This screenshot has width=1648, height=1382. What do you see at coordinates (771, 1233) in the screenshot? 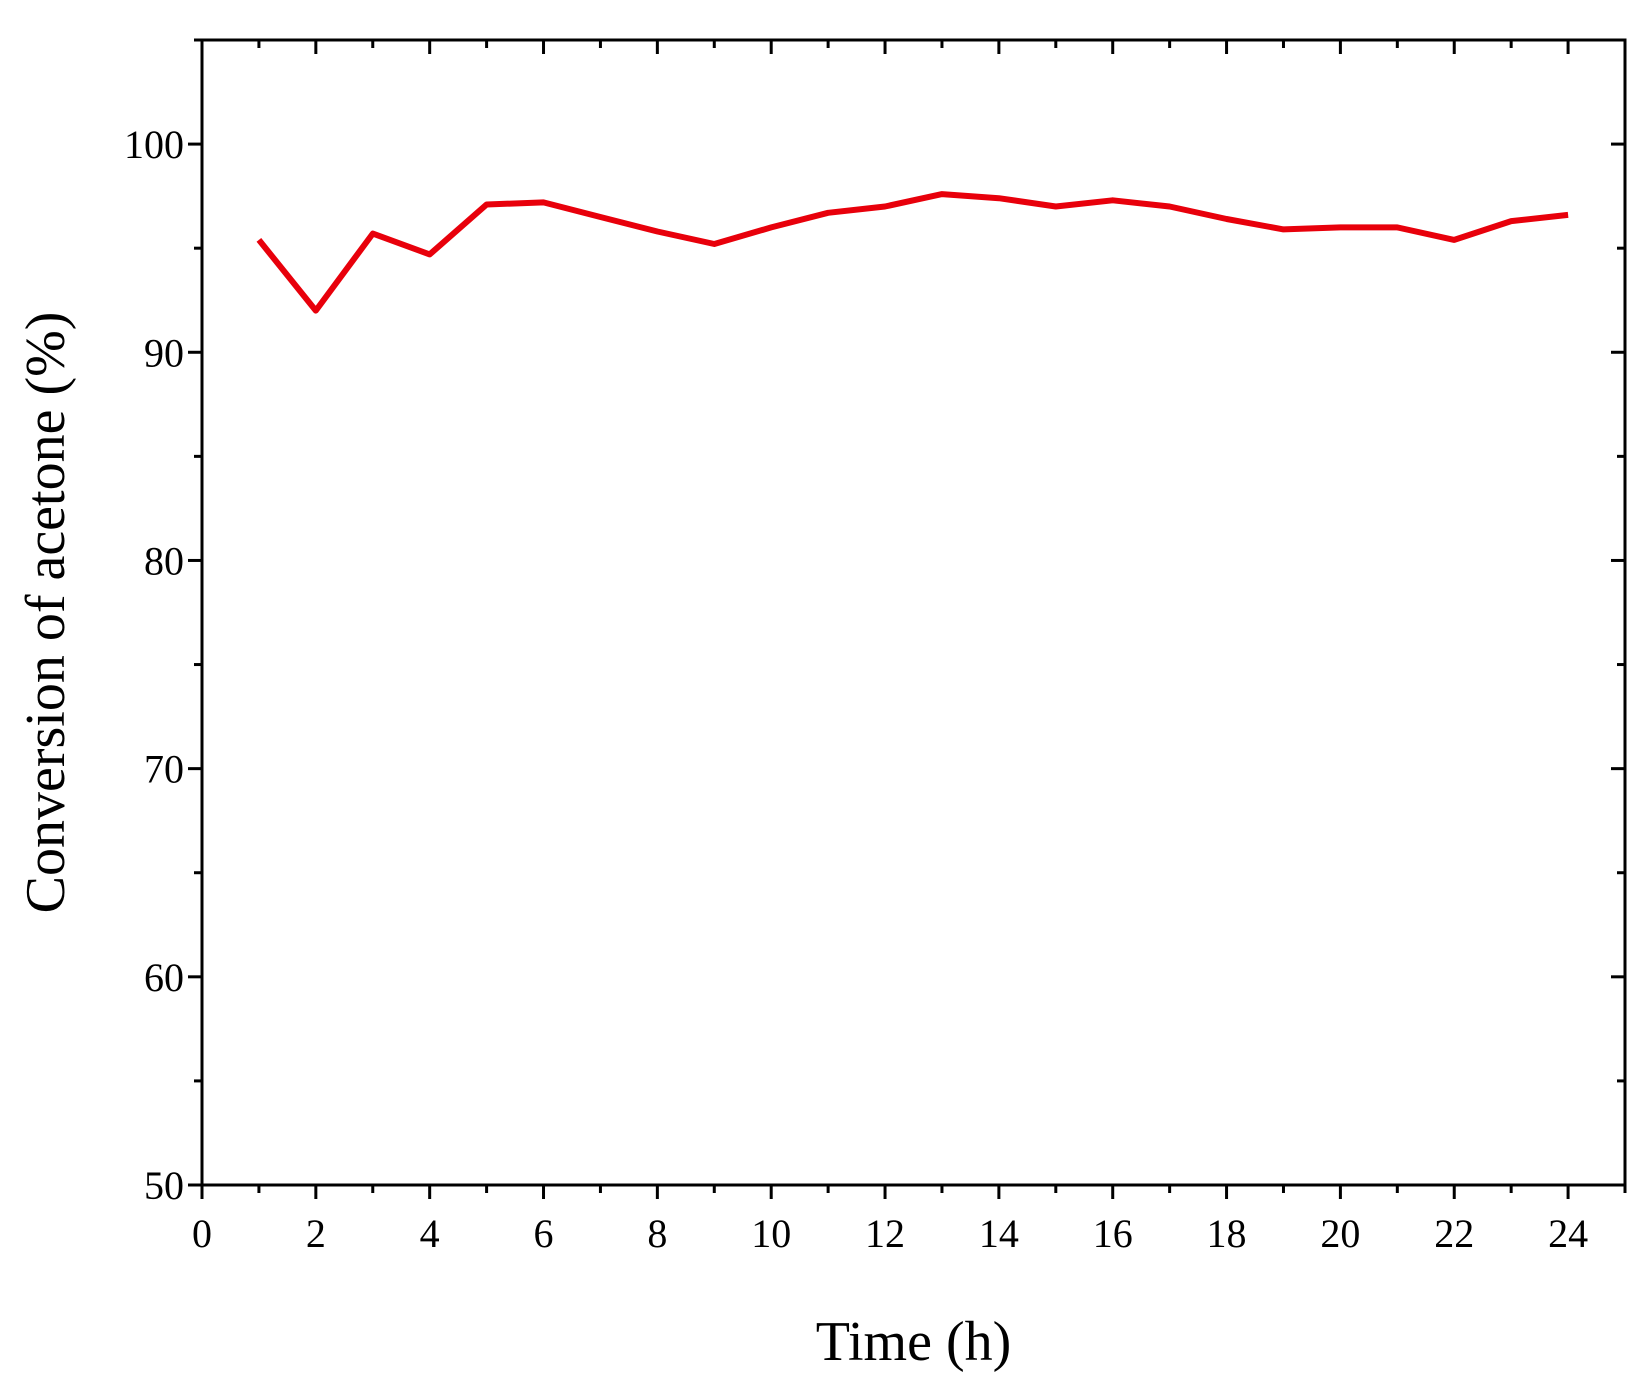
I see `x-tick-label: 10` at bounding box center [771, 1233].